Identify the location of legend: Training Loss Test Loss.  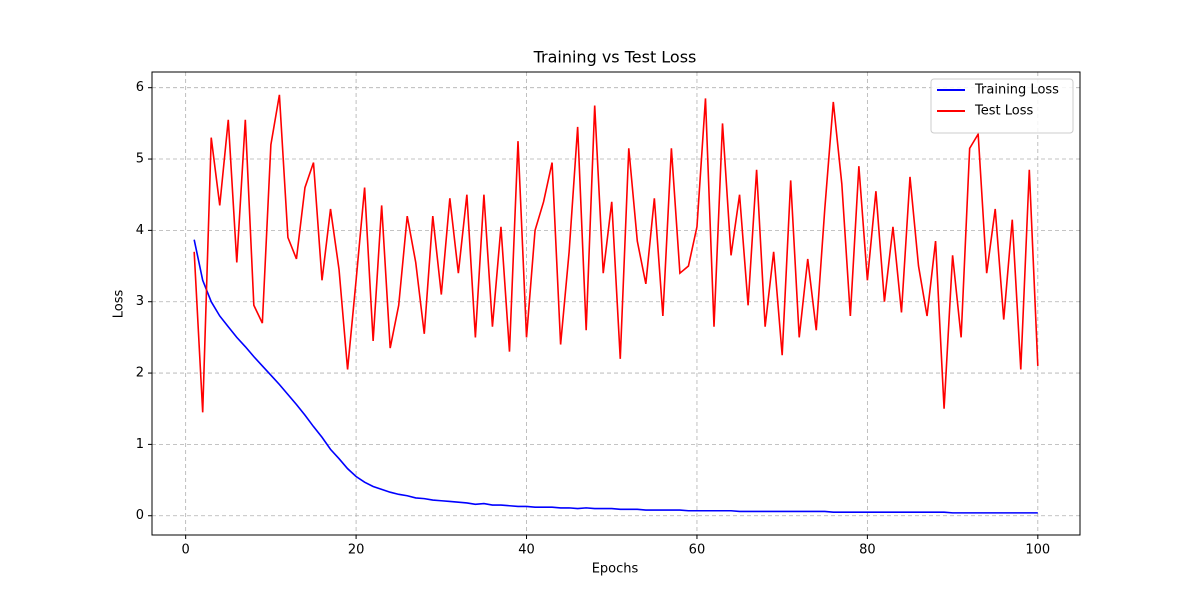
(1002, 106).